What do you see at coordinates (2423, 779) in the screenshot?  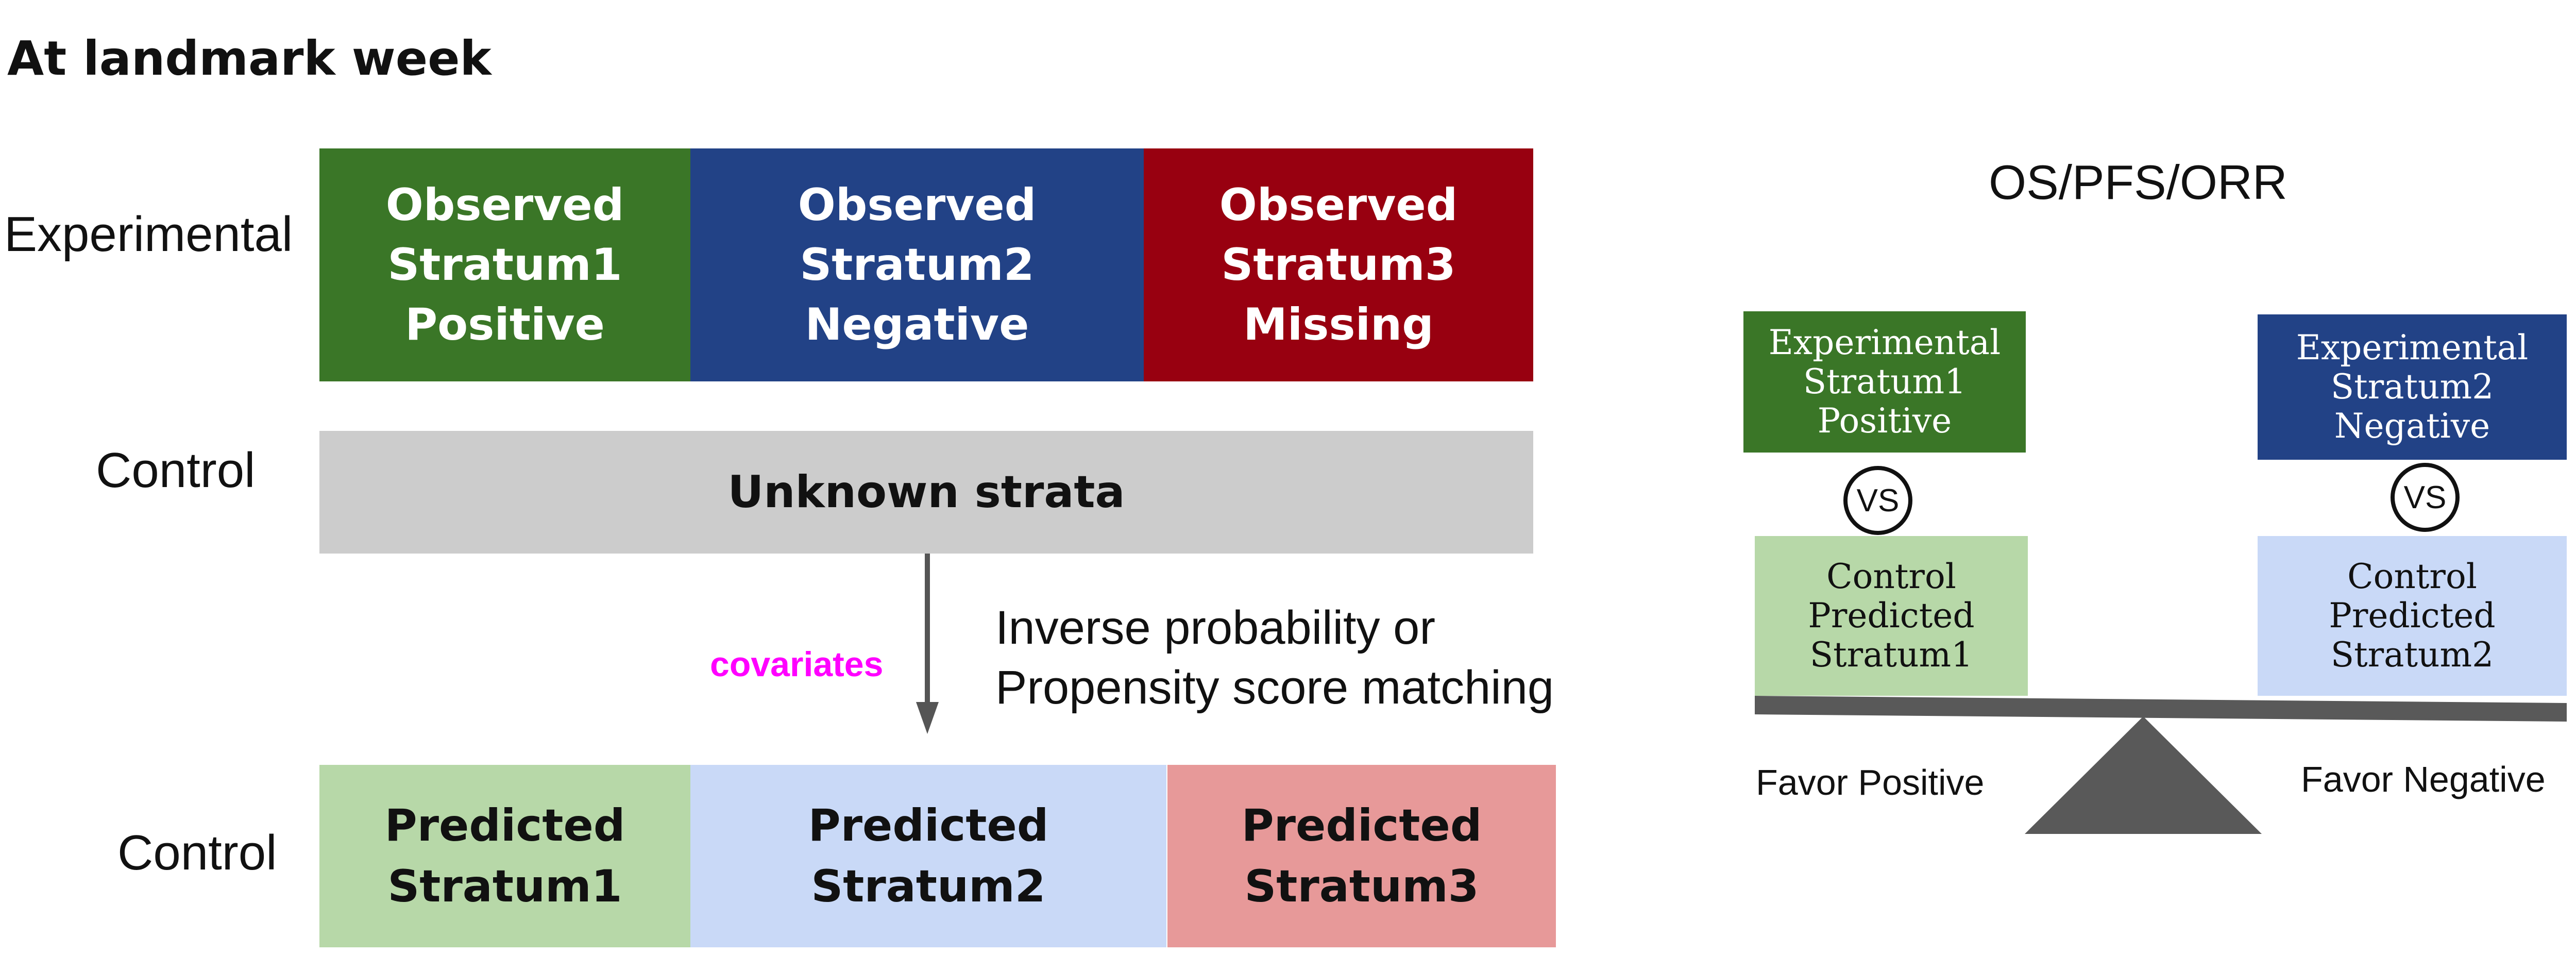 I see `favor-negative-label: Favor Negative` at bounding box center [2423, 779].